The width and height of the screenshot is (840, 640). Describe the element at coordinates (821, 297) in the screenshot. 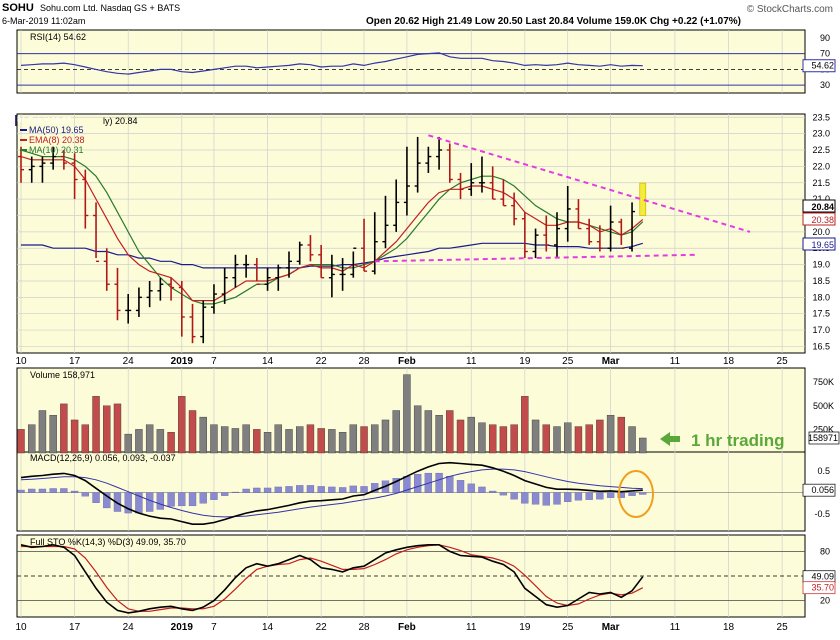

I see `price-y-tick: 18.0` at that location.